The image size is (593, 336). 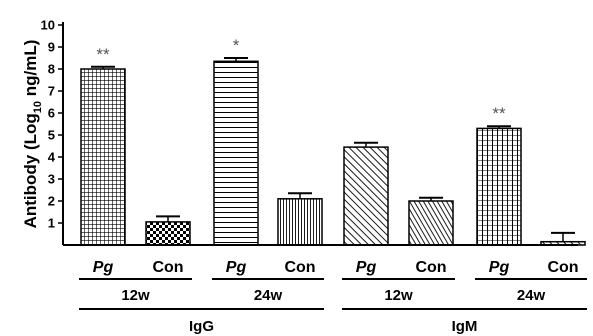 What do you see at coordinates (51, 201) in the screenshot?
I see `y-tick-label: 2` at bounding box center [51, 201].